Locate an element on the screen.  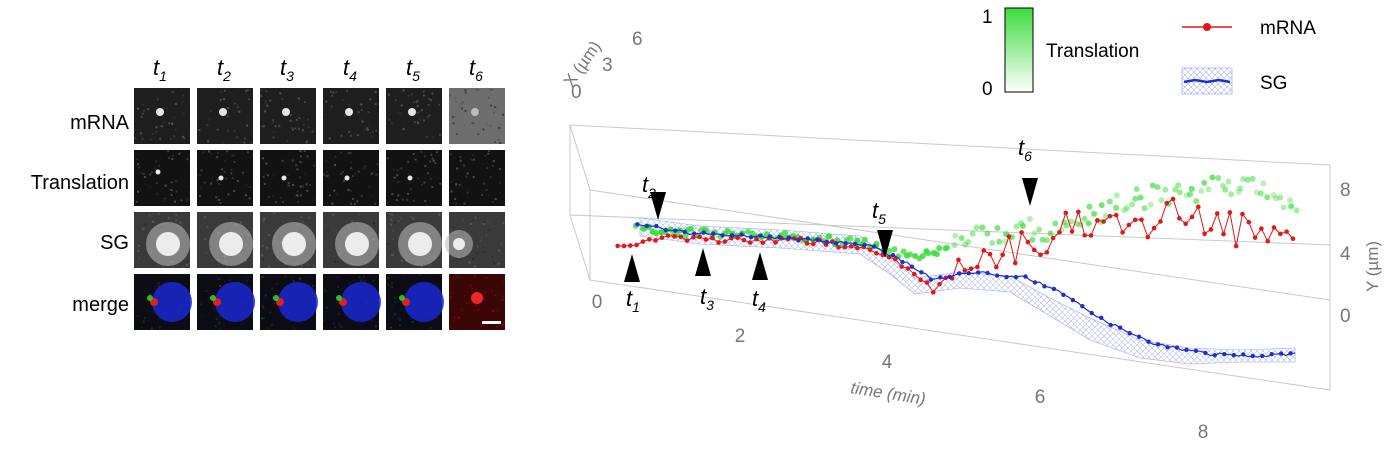
time-marker-label: t5 is located at coordinates (879, 212).